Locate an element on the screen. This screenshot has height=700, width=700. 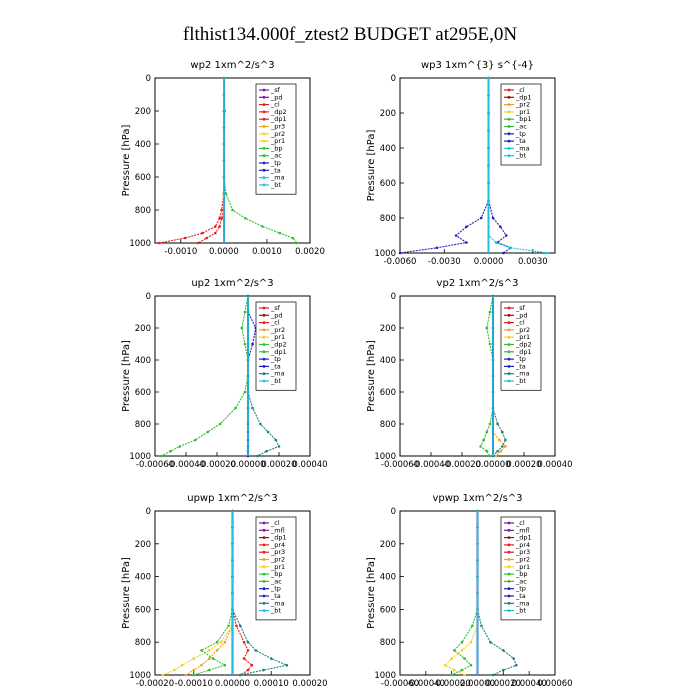
series-line-tp is located at coordinates (444, 166).